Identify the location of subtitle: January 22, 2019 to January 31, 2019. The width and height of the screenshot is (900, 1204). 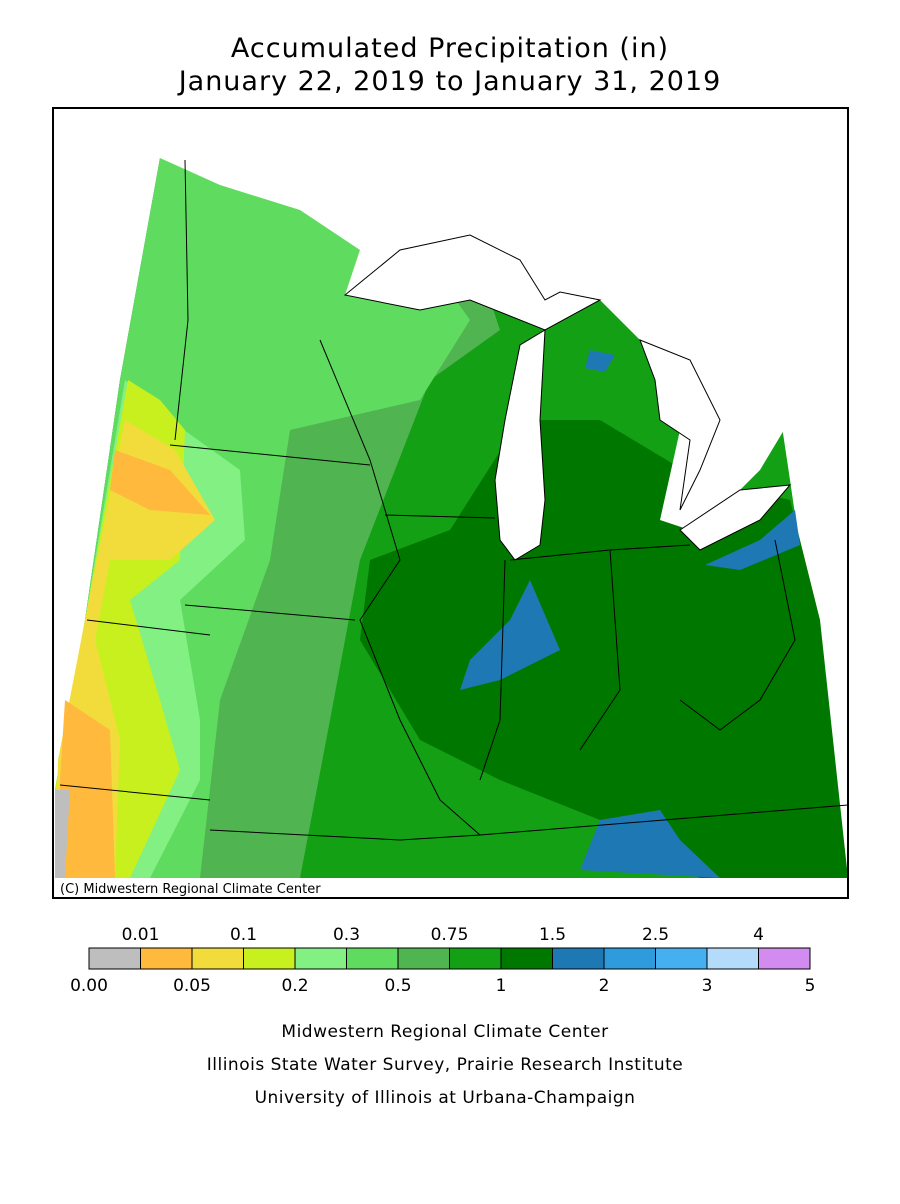
(449, 81).